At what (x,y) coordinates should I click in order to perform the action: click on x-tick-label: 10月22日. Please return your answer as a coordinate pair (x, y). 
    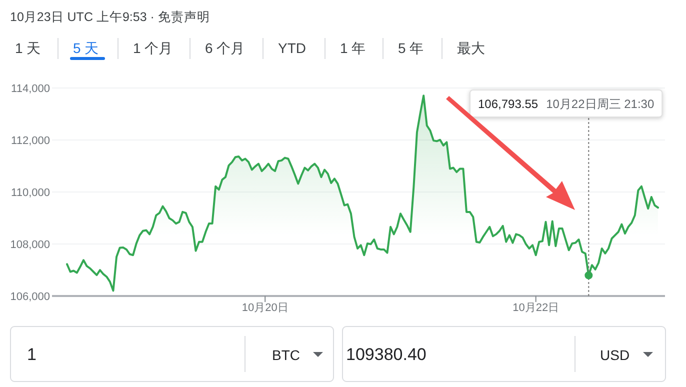
    Looking at the image, I should click on (536, 308).